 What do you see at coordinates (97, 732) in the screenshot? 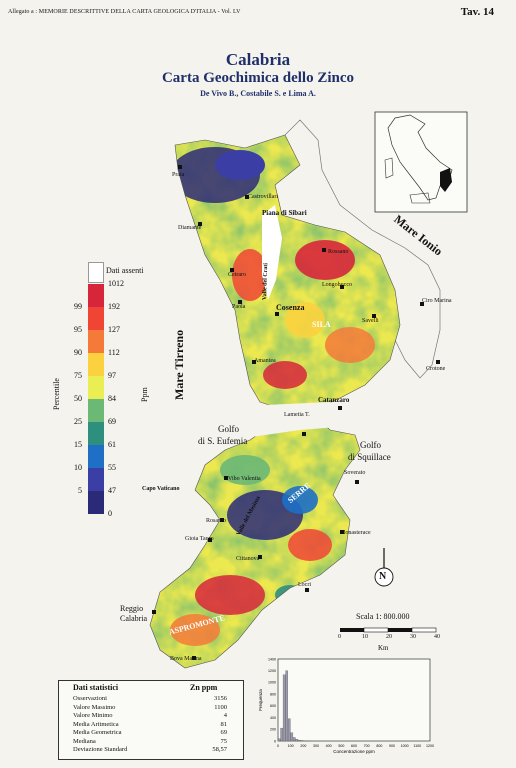
I see `stats-row-label: Media Geometrica` at bounding box center [97, 732].